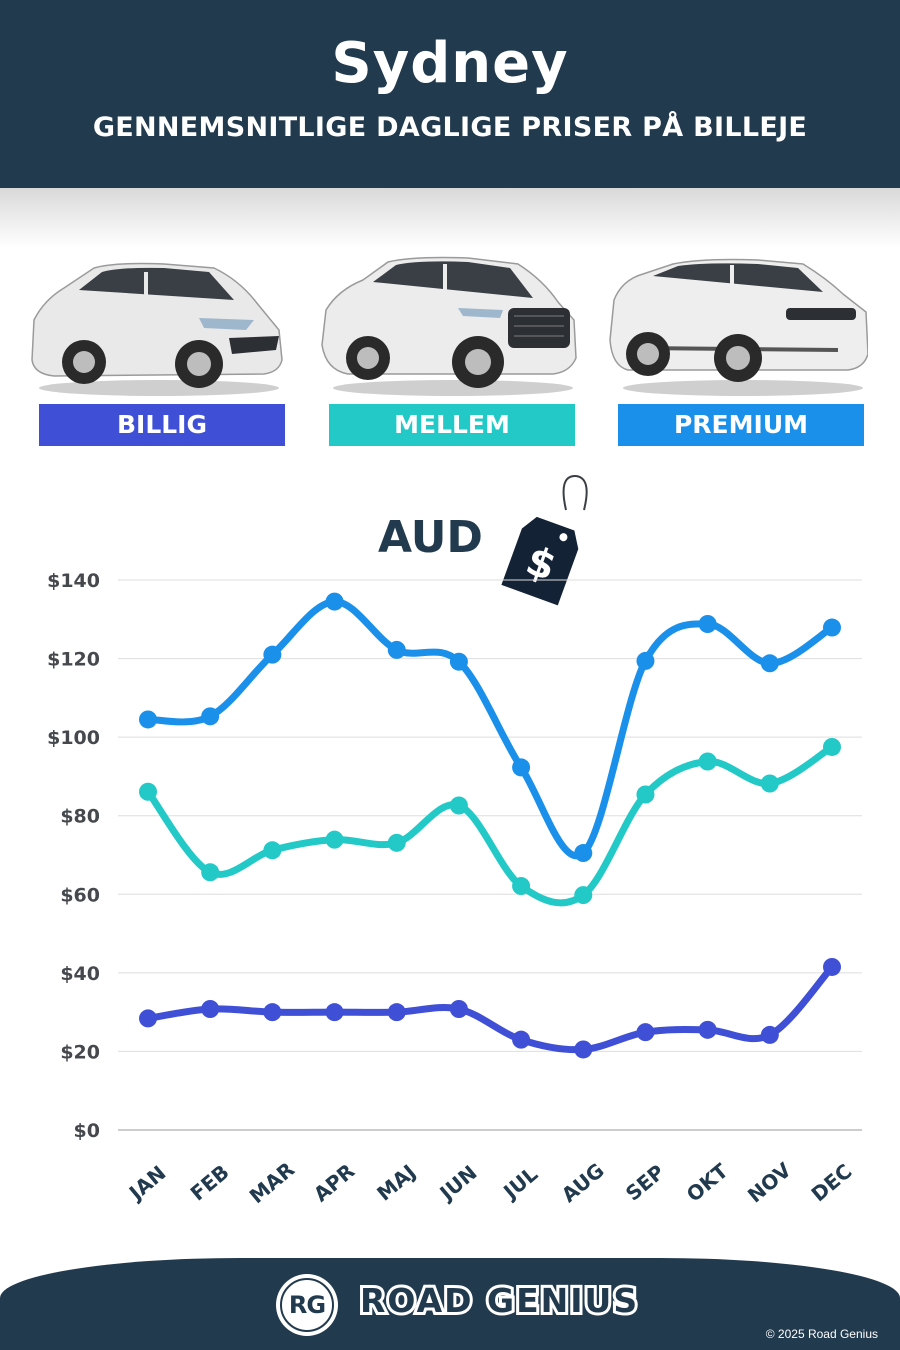 This screenshot has width=900, height=1350. I want to click on currency-label: AUD, so click(430, 537).